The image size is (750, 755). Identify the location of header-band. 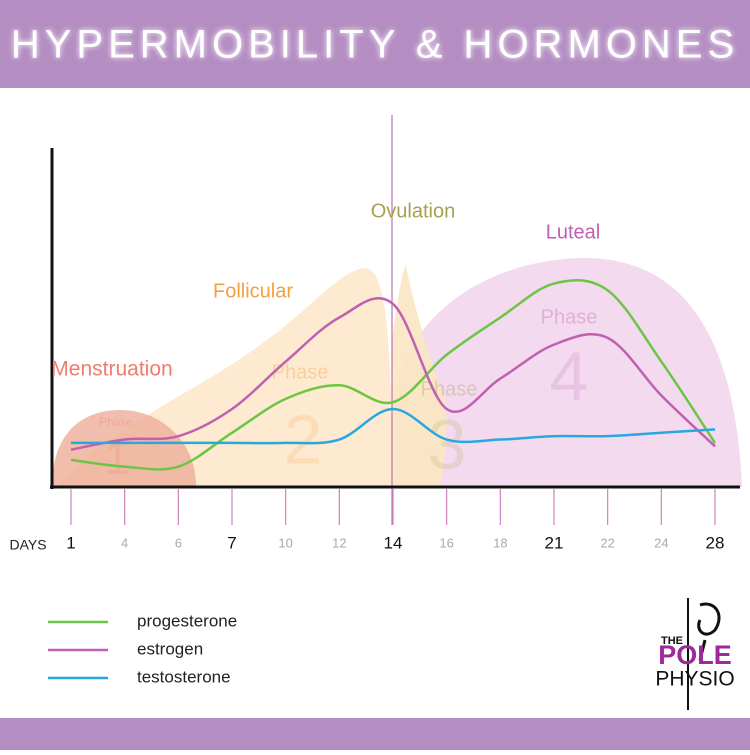
(375, 44).